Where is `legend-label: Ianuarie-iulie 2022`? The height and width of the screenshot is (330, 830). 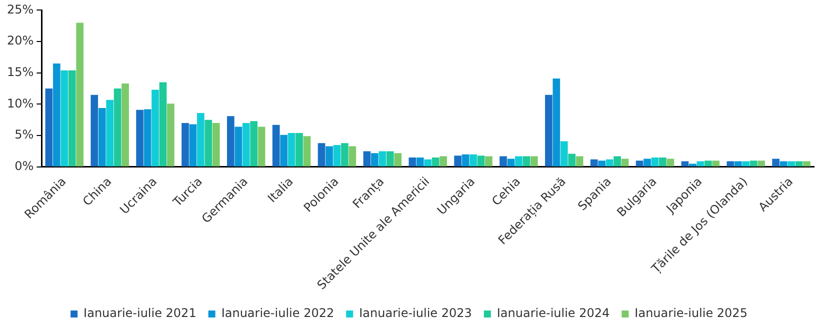 legend-label: Ianuarie-iulie 2022 is located at coordinates (277, 313).